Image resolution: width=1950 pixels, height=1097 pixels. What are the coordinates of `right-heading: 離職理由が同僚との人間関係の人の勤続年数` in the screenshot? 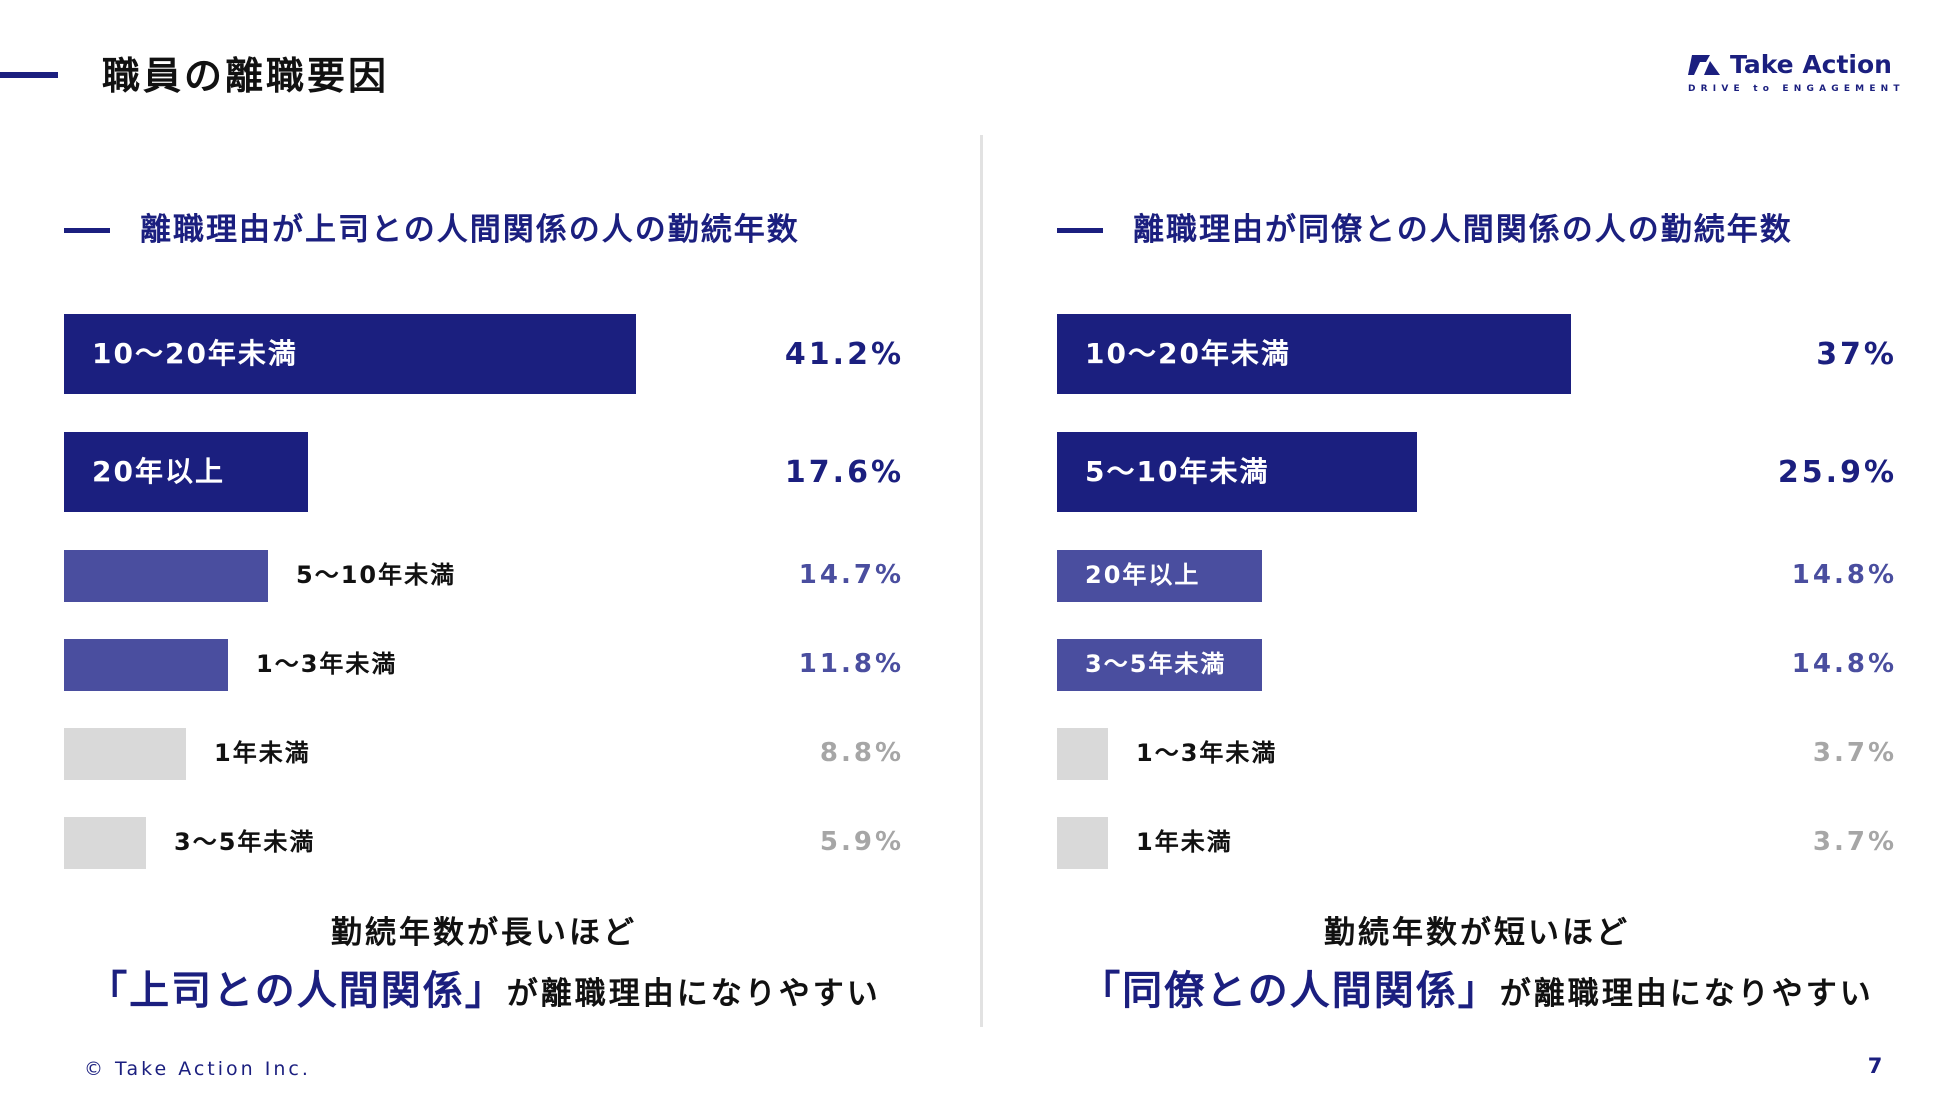 It's located at (1425, 230).